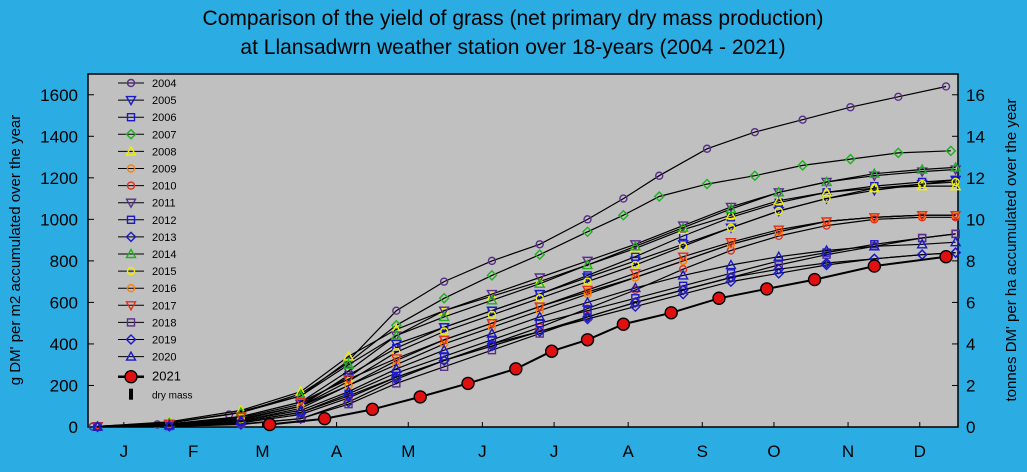 This screenshot has width=1027, height=472. I want to click on legend-item-2005: 2005, so click(147, 101).